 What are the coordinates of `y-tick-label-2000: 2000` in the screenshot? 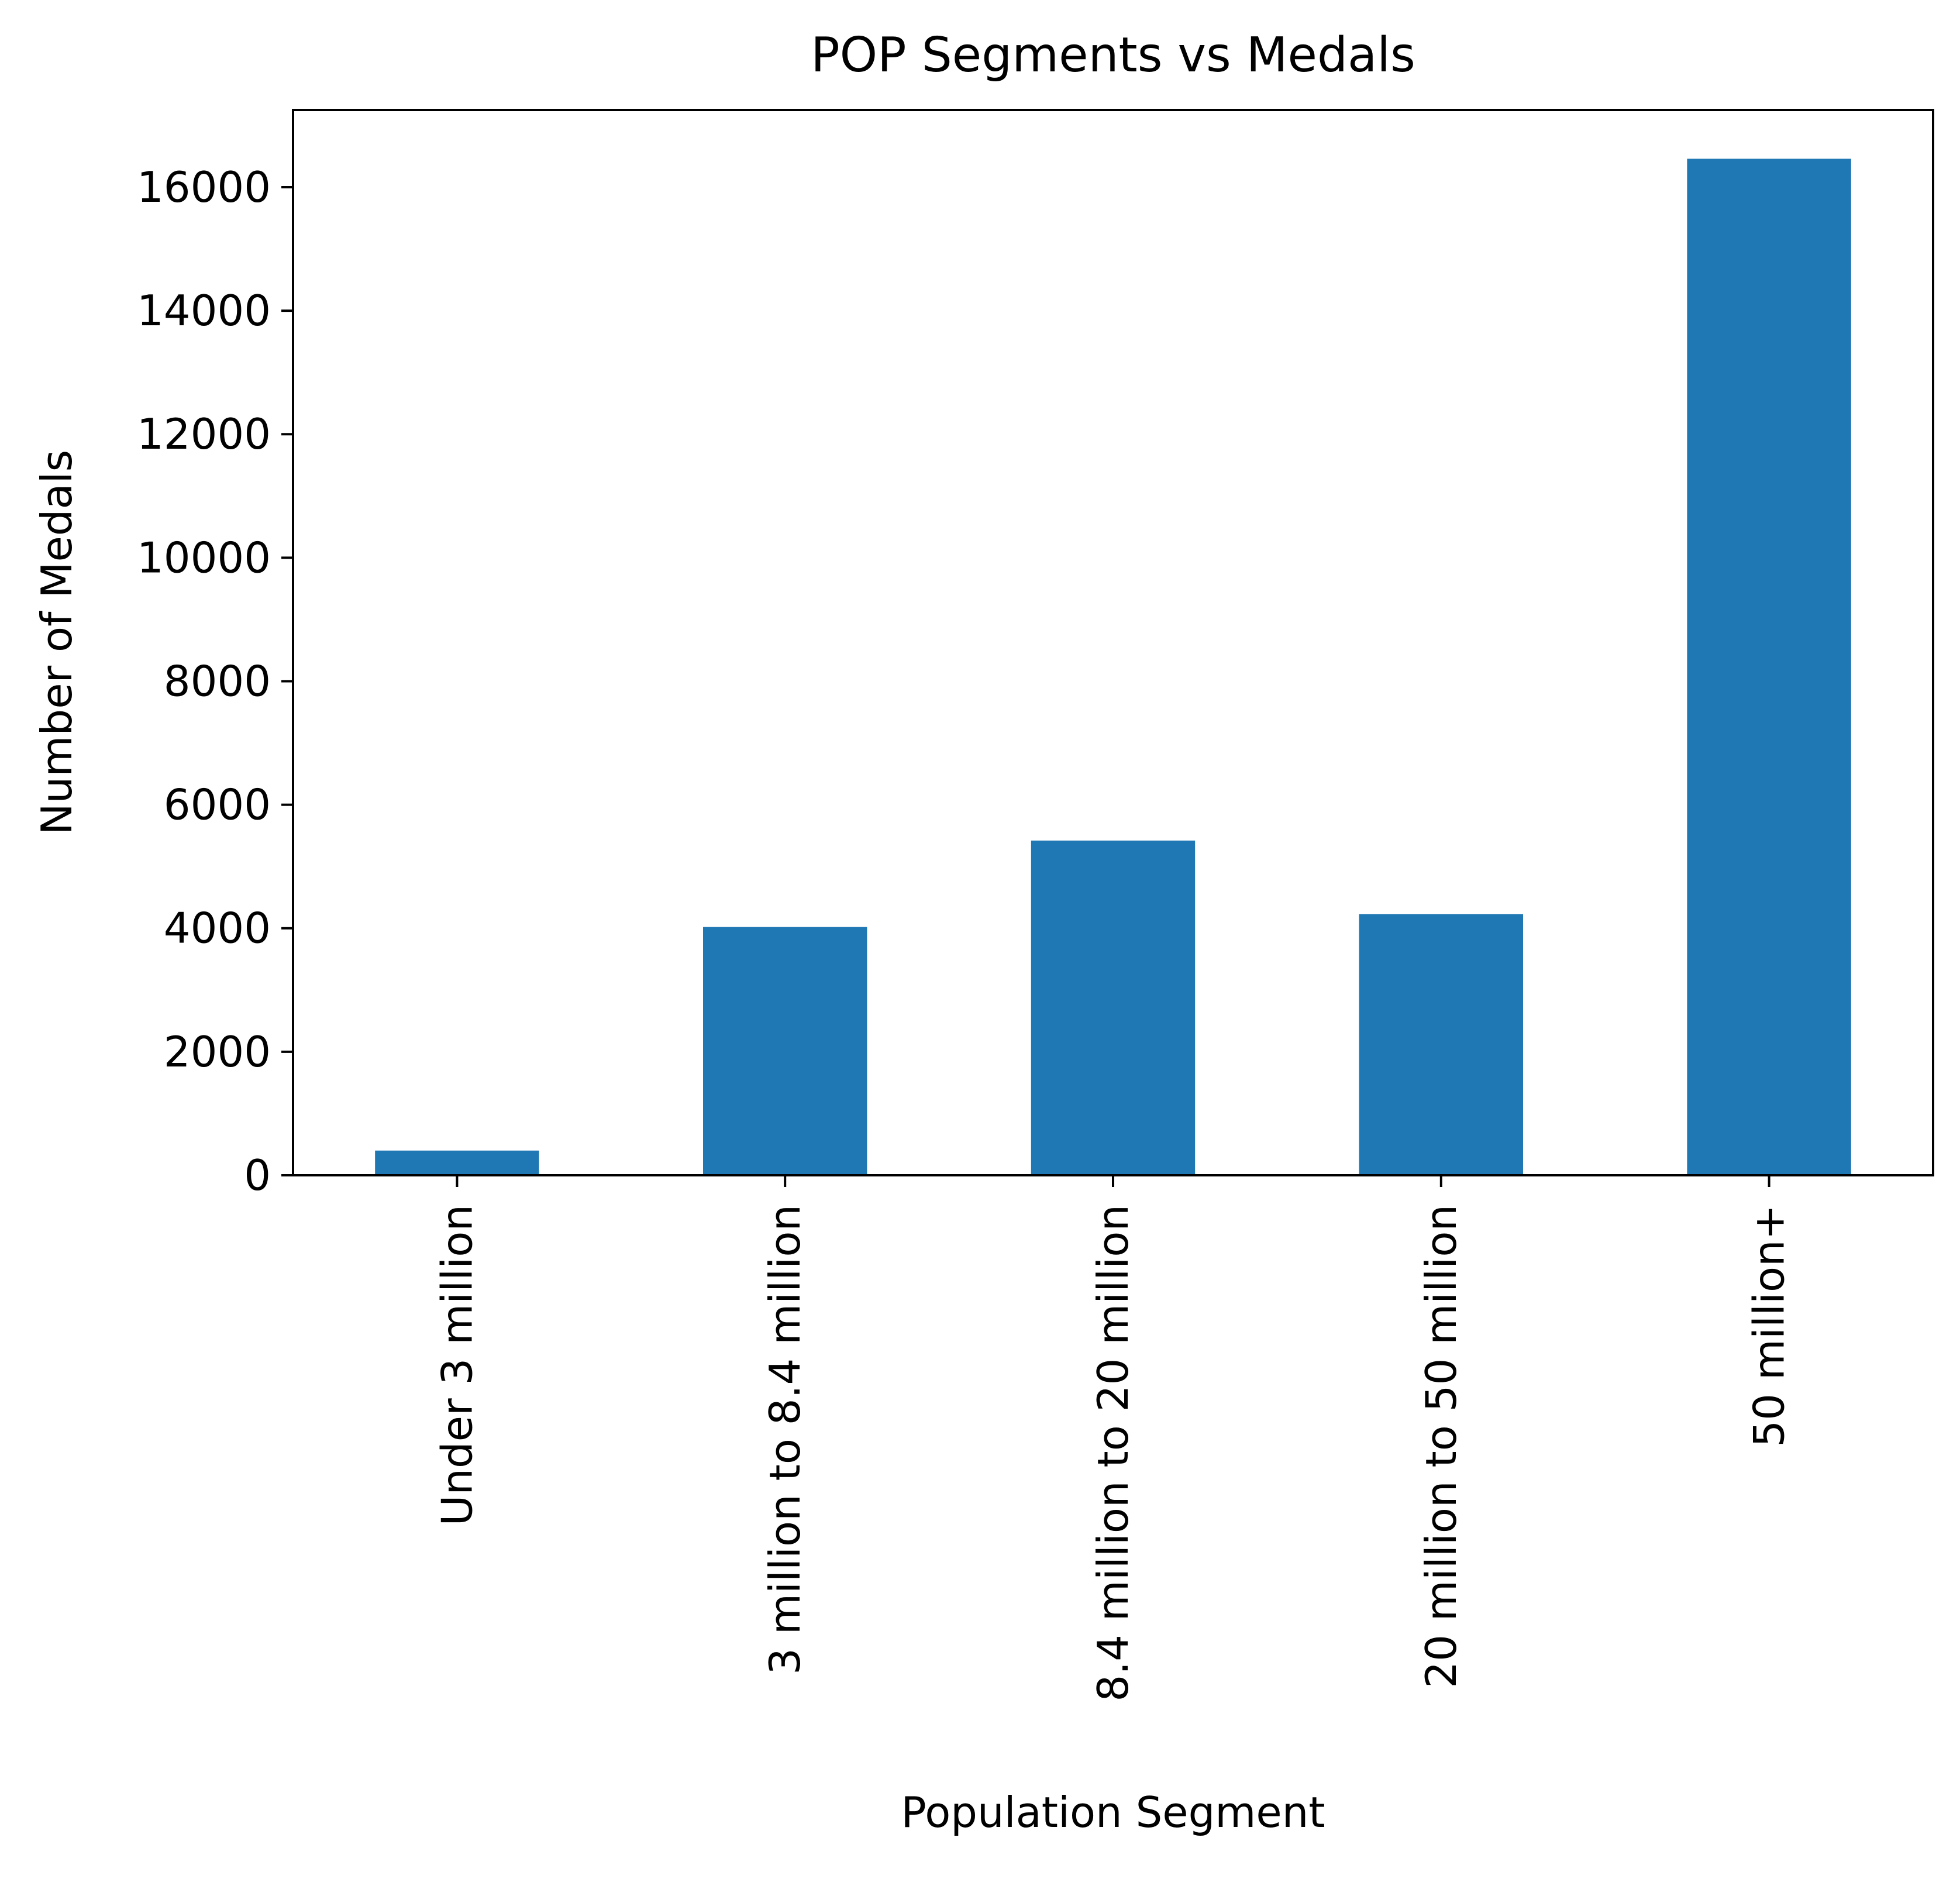 It's located at (217, 1051).